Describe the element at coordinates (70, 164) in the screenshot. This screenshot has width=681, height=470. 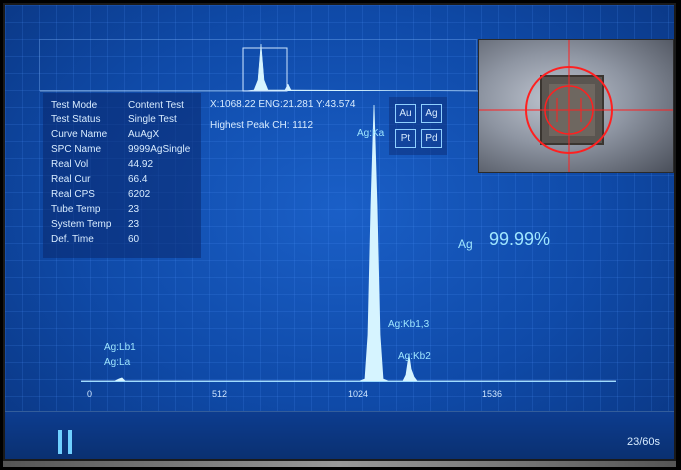
I see `info-key: Real Vol` at that location.